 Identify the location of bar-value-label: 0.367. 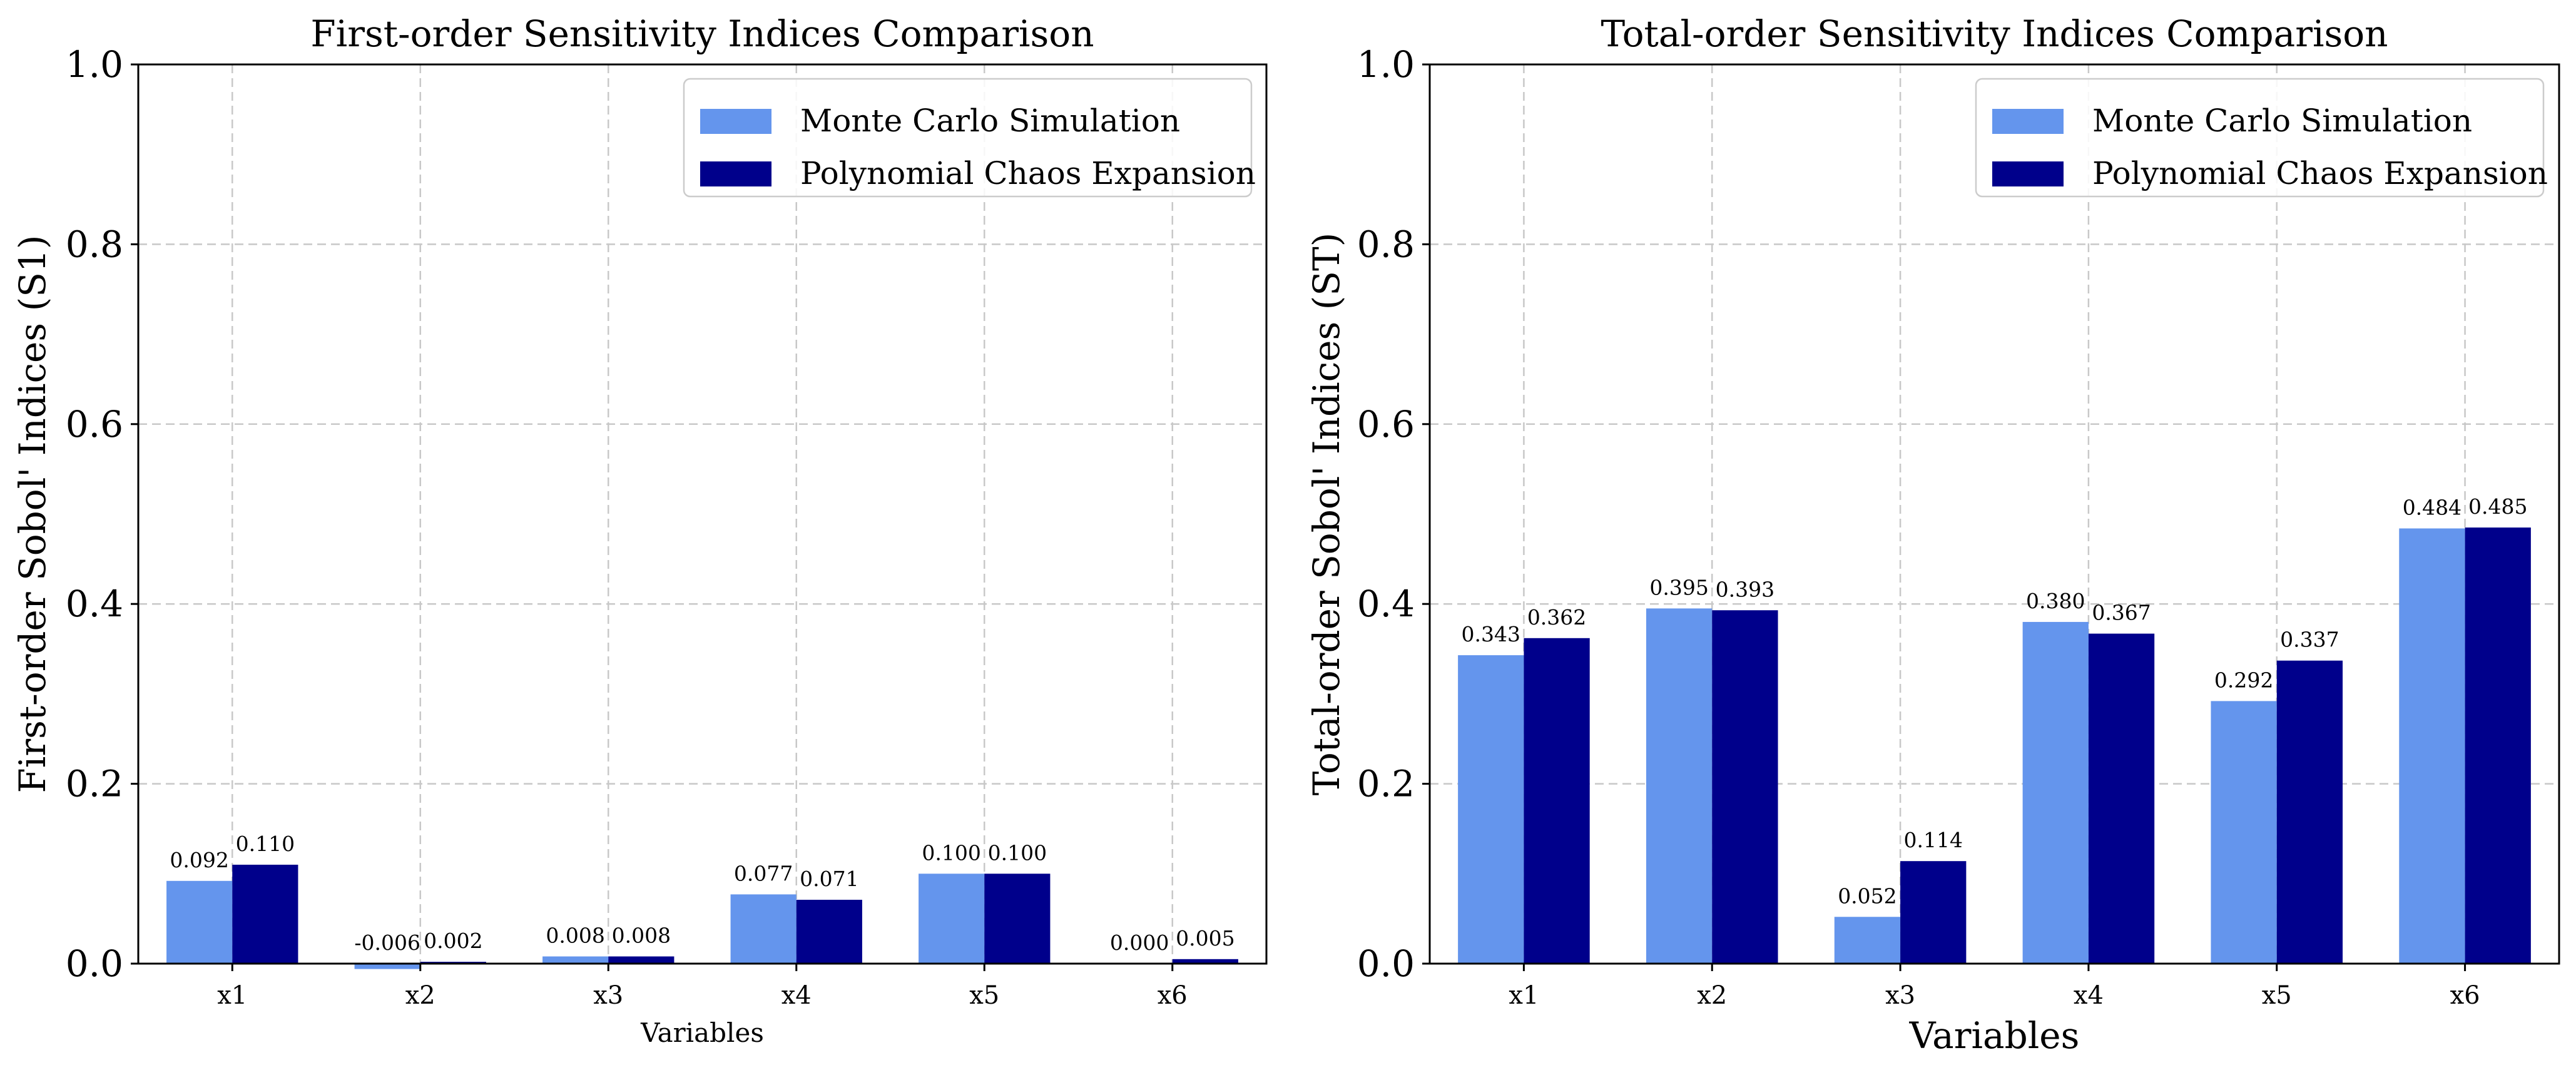
(2121, 613).